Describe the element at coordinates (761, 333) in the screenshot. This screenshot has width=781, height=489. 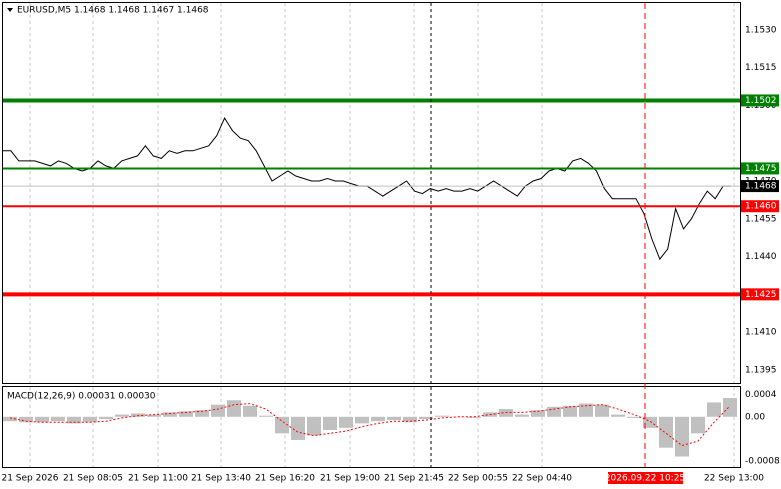
I see `y-tick-label: 1.1410` at that location.